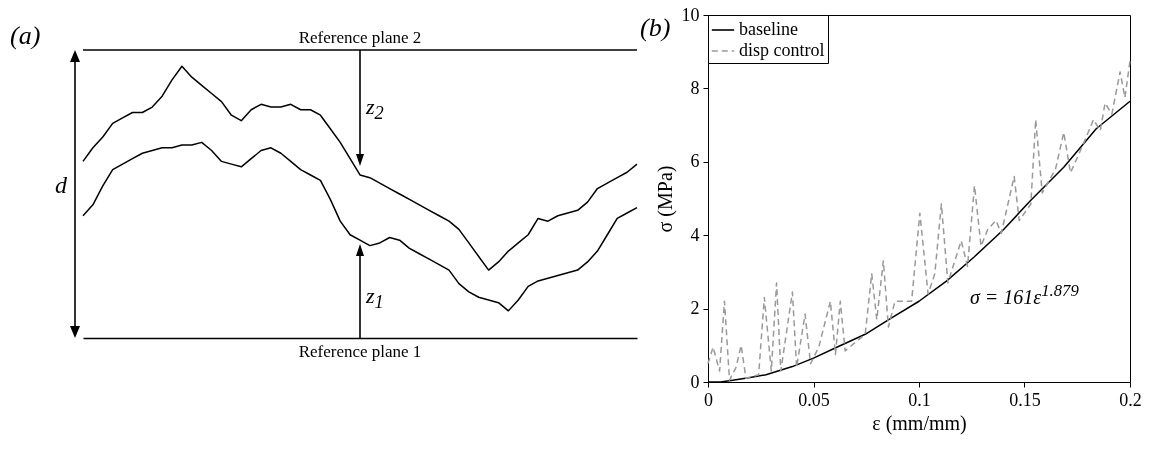  Describe the element at coordinates (360, 352) in the screenshot. I see `text: Reference plane 1` at that location.